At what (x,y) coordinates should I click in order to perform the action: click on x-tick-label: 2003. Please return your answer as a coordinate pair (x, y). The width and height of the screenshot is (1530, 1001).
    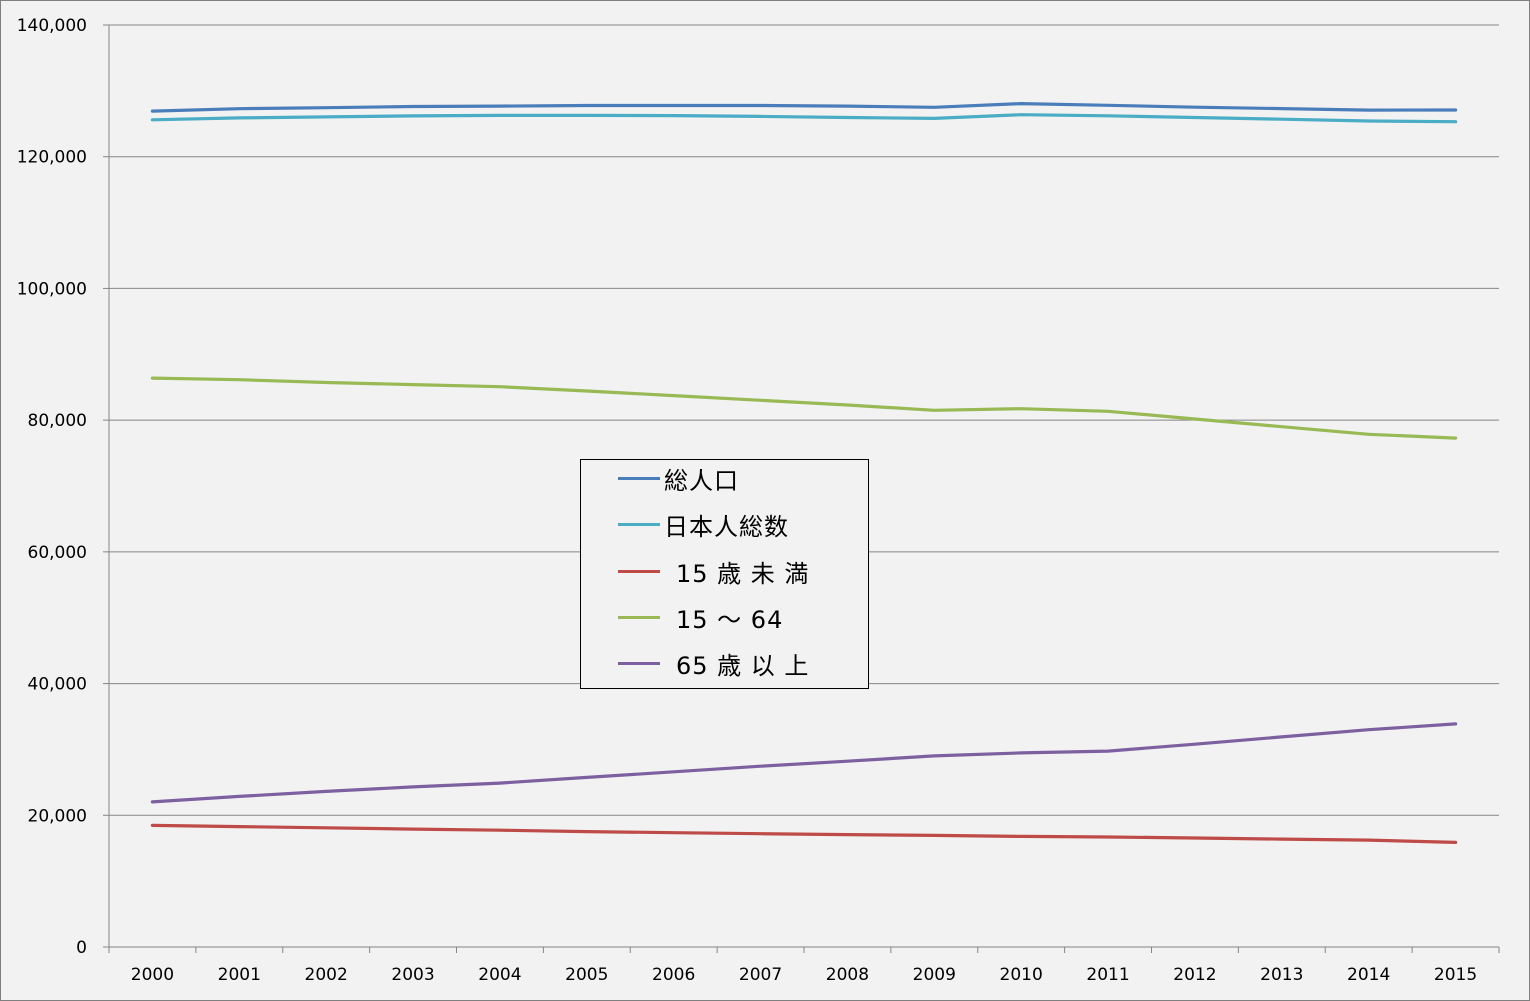
    Looking at the image, I should click on (412, 975).